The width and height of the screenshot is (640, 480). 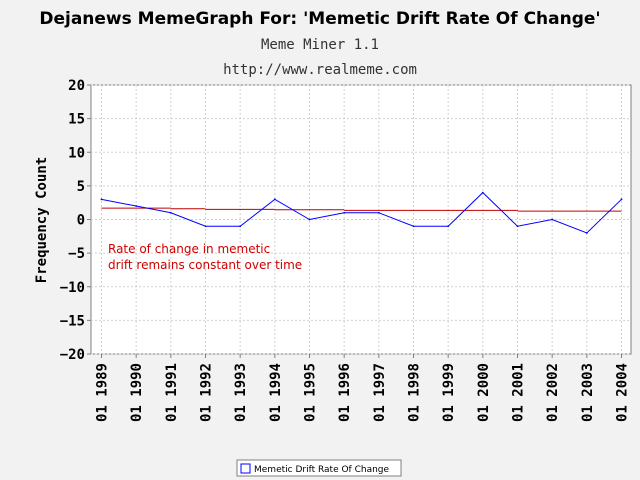 I want to click on chart-subtitle-url: http://www.realmeme.com, so click(x=320, y=70).